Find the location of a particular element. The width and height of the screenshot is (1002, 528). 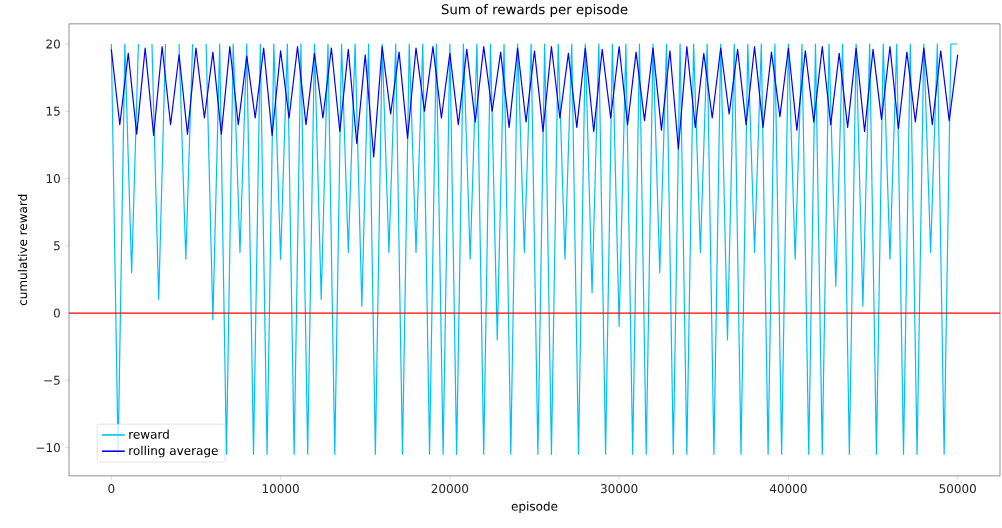

y-tick-label: 20 is located at coordinates (53, 44).